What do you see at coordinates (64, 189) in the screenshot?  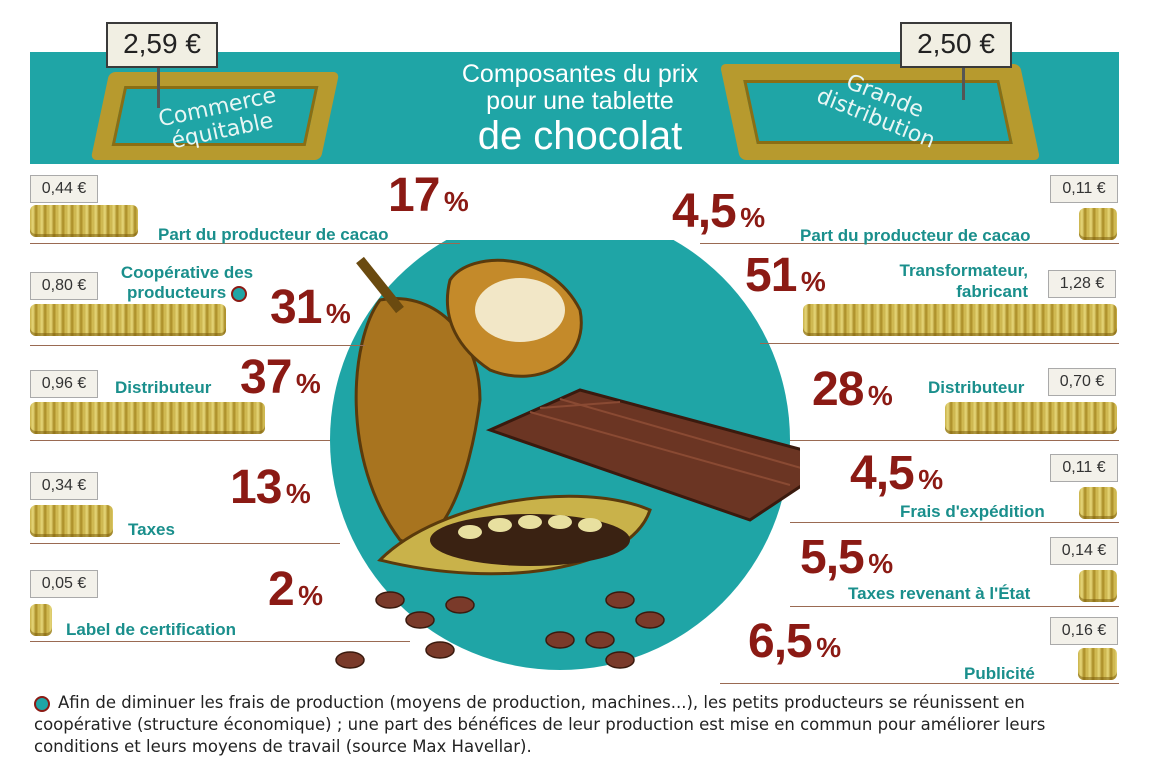 I see `left-amount-1: 0,44 €` at bounding box center [64, 189].